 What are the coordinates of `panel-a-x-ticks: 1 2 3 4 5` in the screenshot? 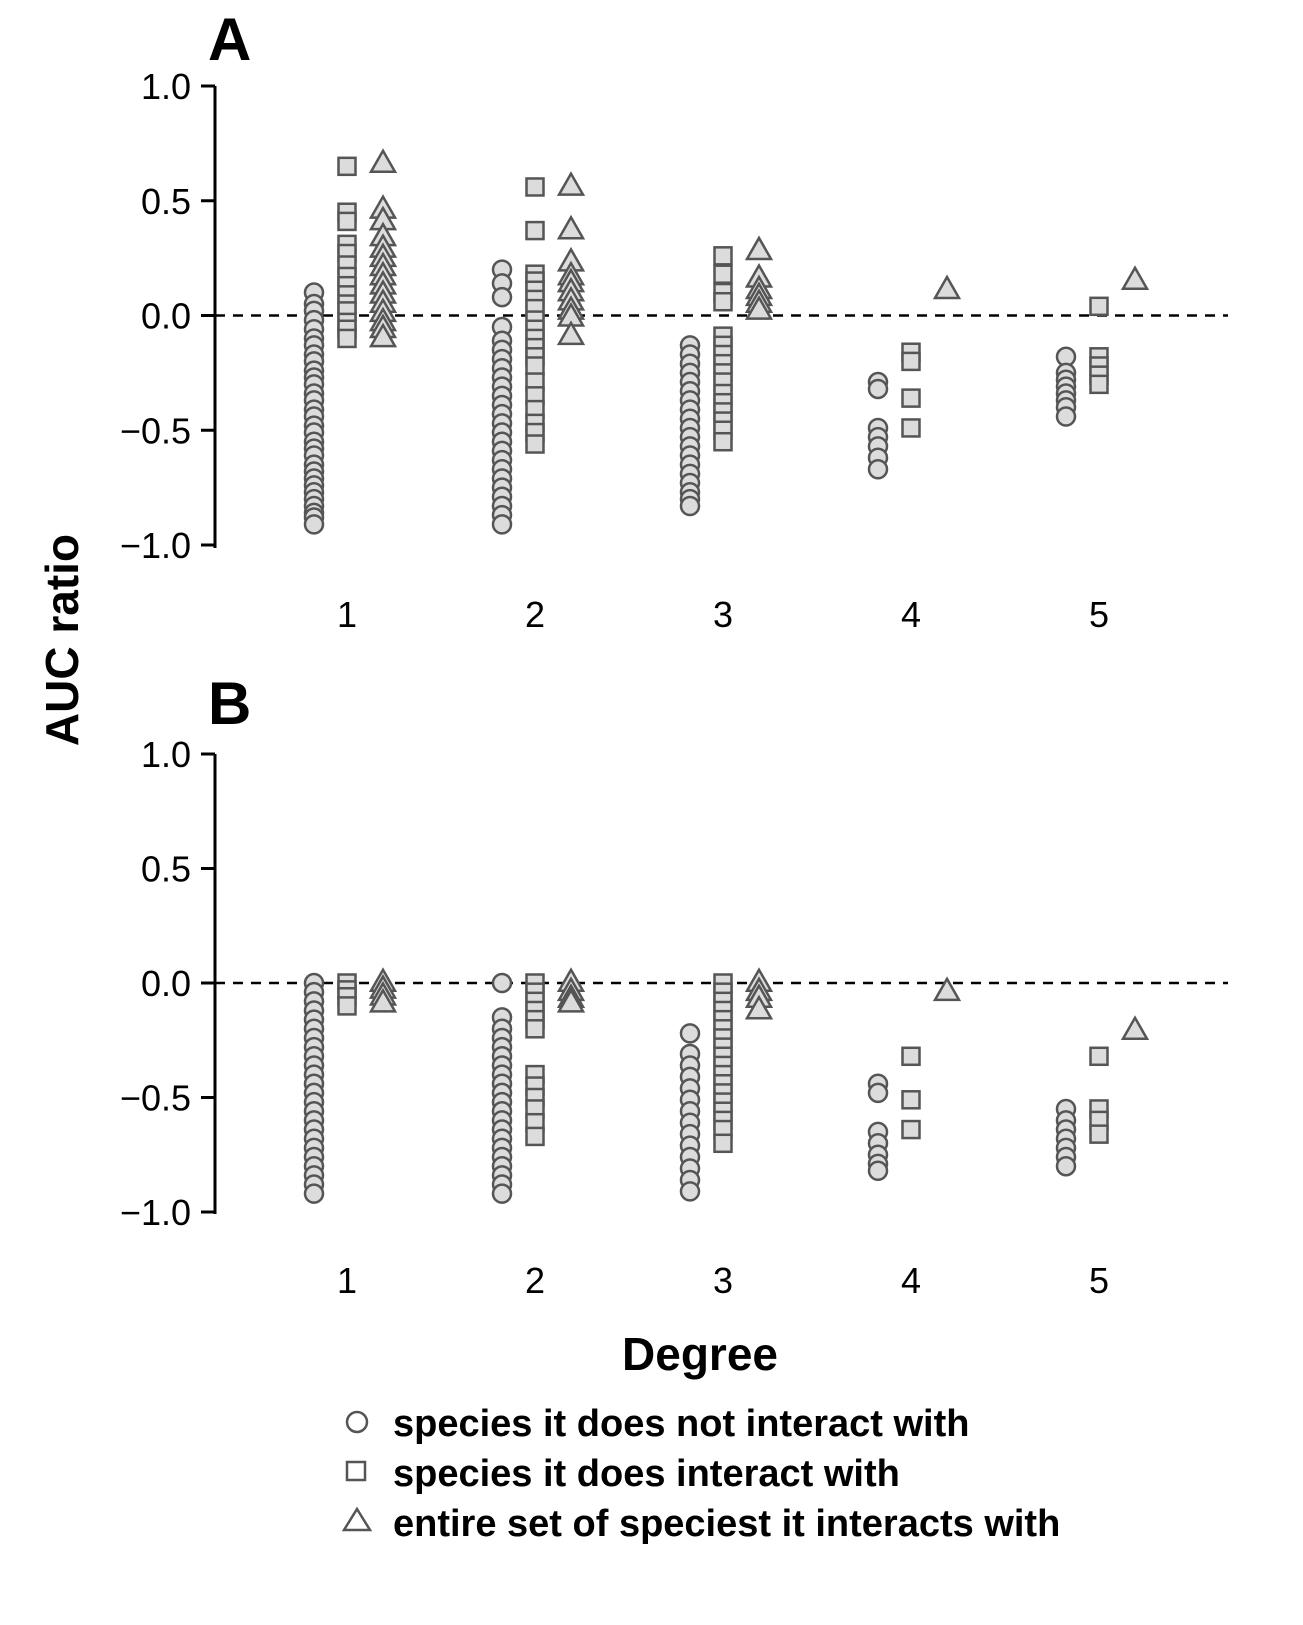 It's located at (723, 614).